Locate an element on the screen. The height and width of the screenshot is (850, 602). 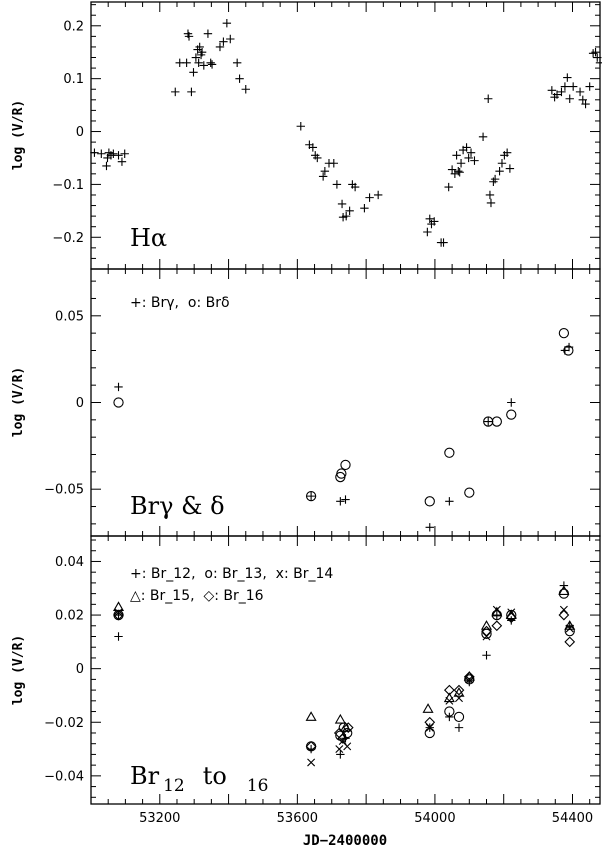
x-tick-label: 54400 is located at coordinates (572, 818).